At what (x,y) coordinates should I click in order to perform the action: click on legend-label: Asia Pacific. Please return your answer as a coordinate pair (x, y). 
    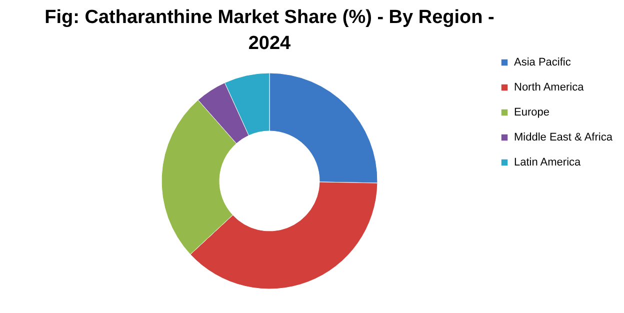
    Looking at the image, I should click on (543, 62).